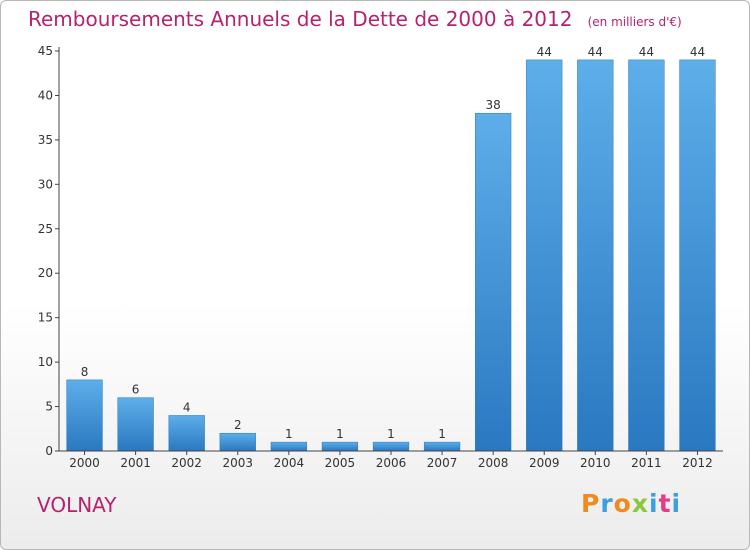 This screenshot has width=750, height=550. Describe the element at coordinates (595, 463) in the screenshot. I see `x-tick-label: 2010` at that location.